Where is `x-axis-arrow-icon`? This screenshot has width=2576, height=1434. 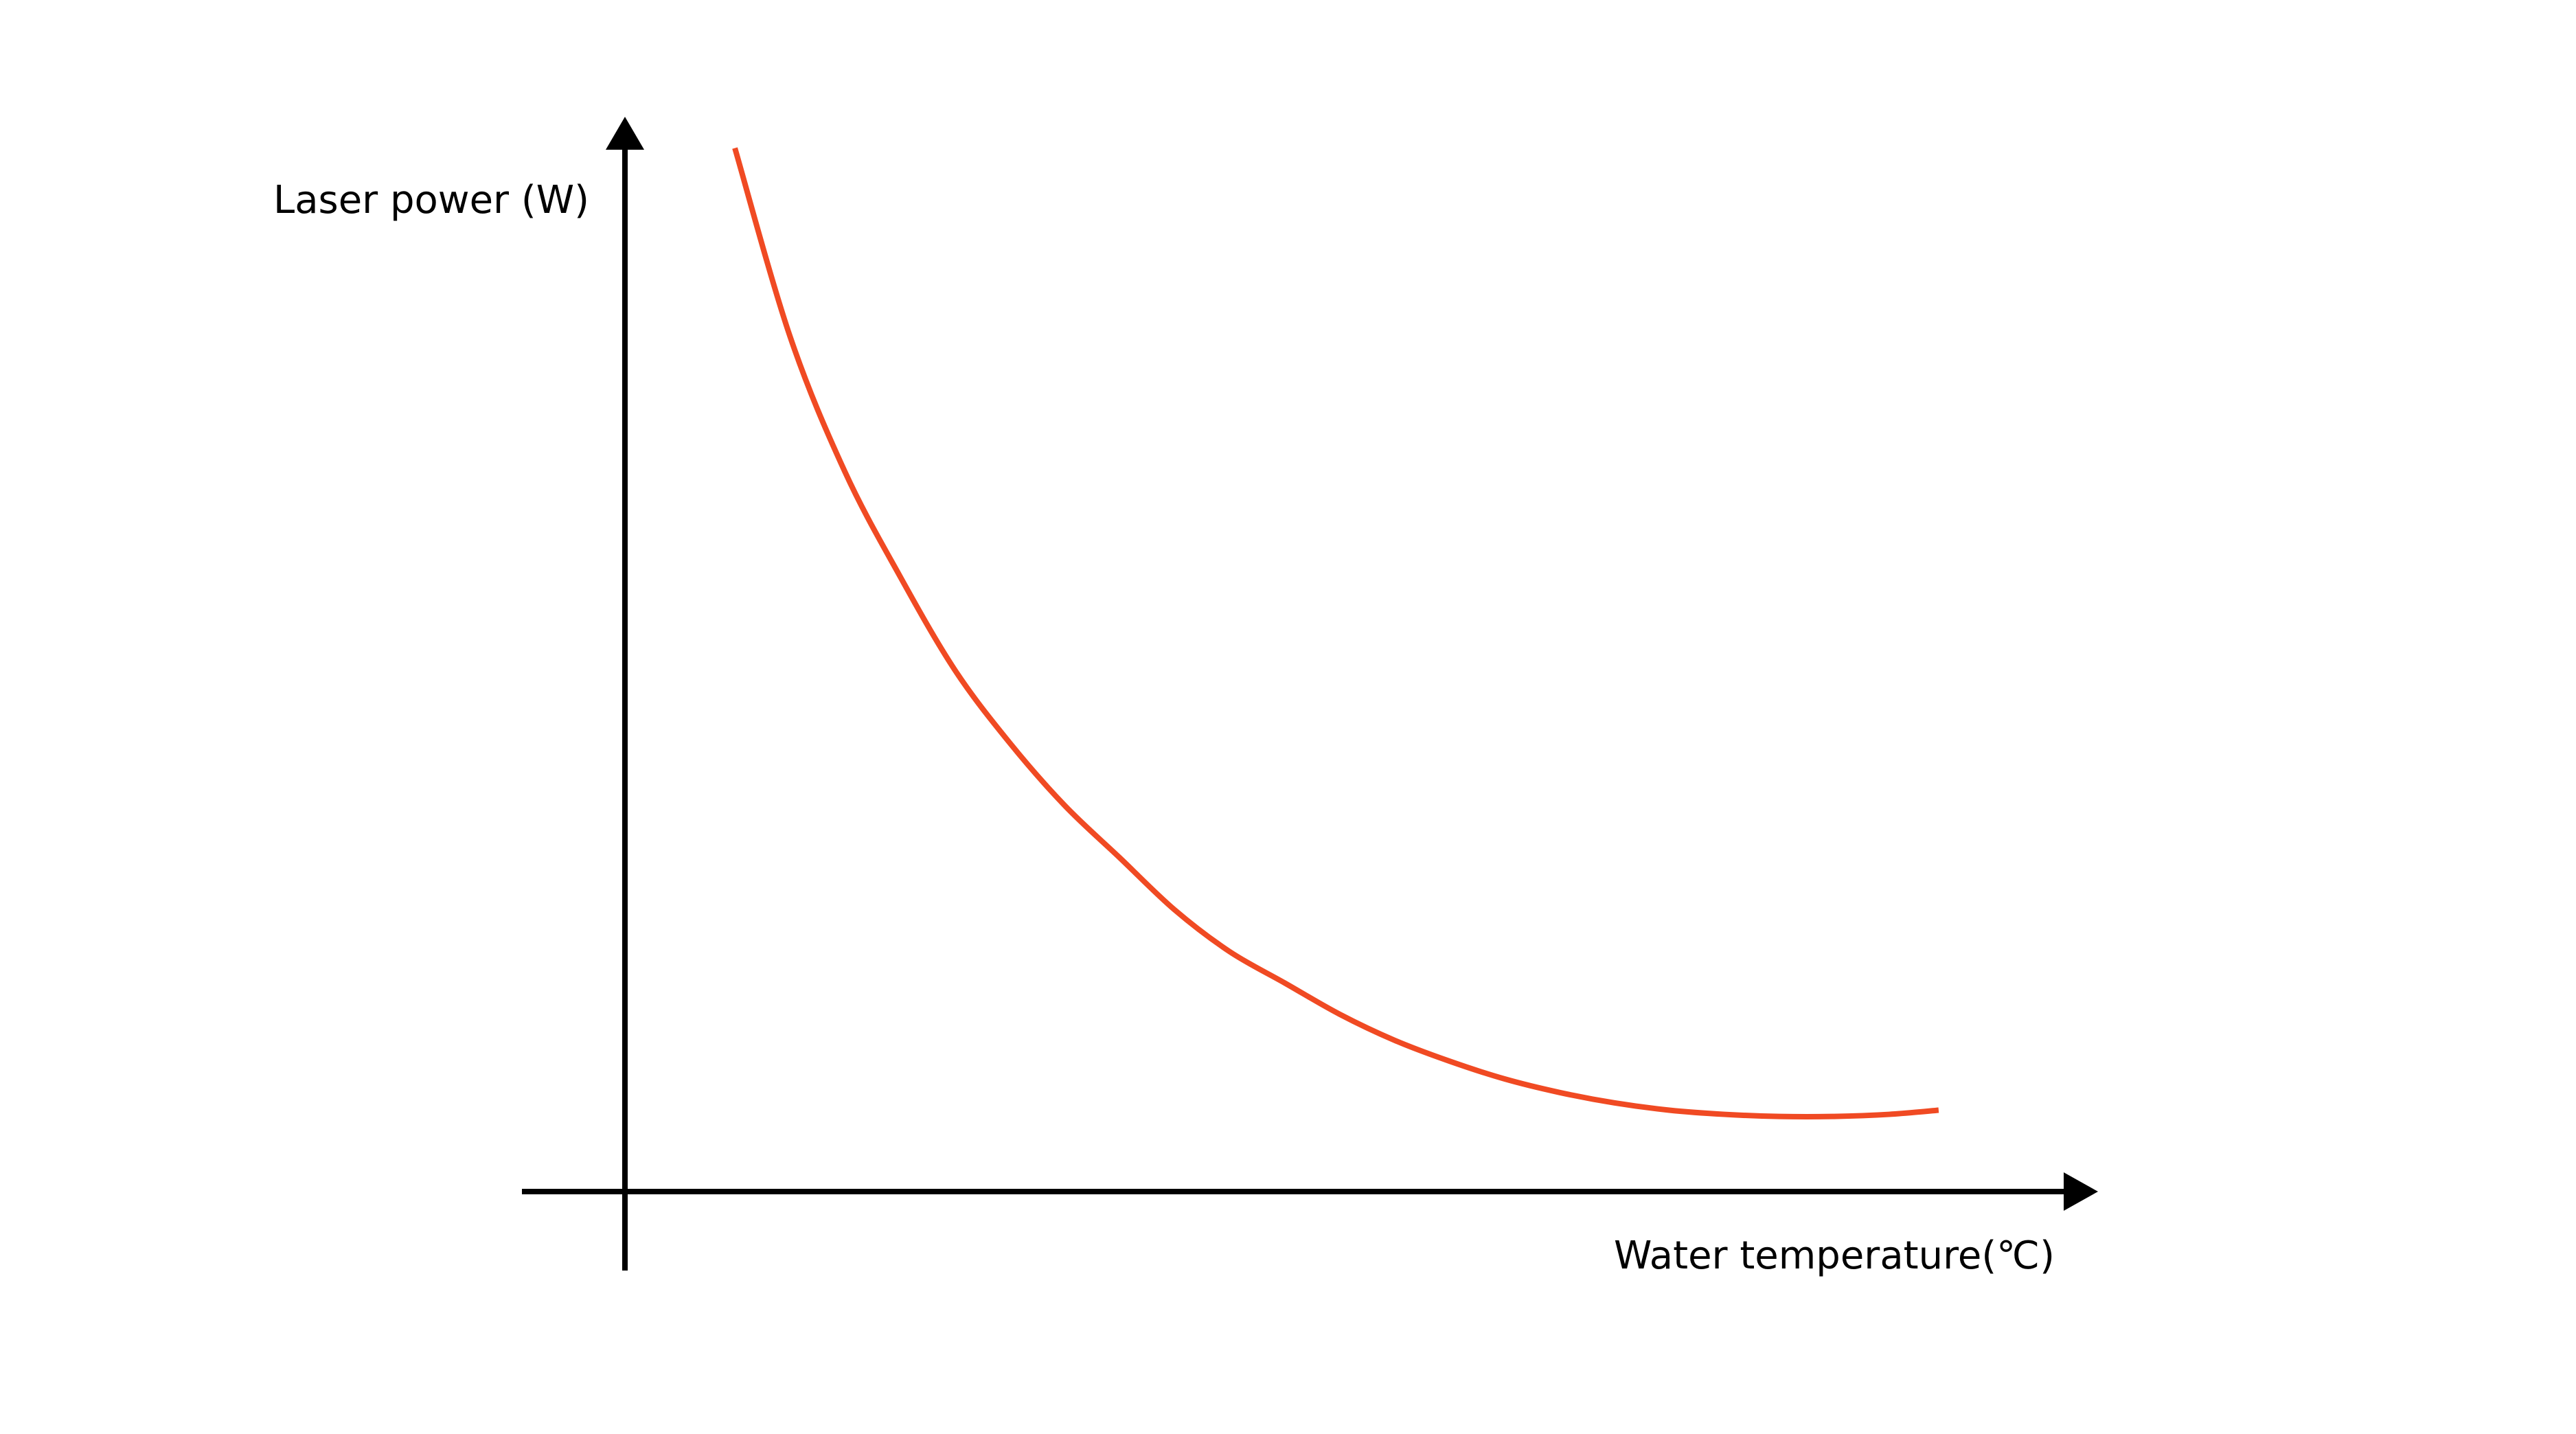 x-axis-arrow-icon is located at coordinates (2081, 1191).